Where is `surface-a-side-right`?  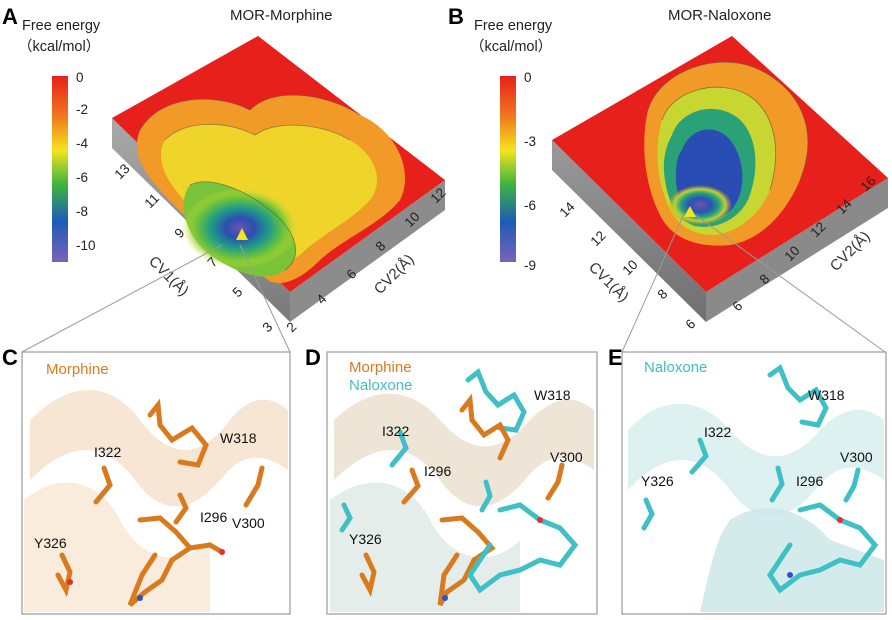 surface-a-side-right is located at coordinates (367, 251).